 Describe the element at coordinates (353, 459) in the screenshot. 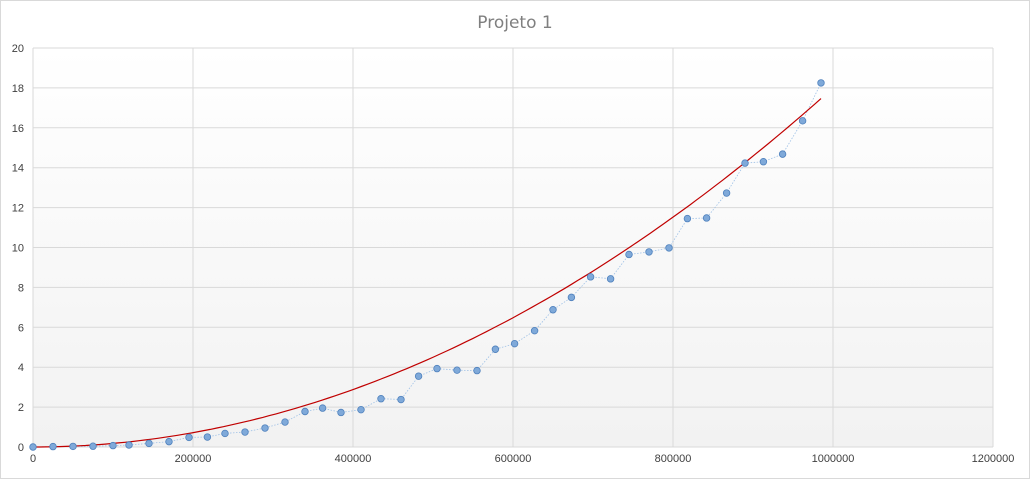

I see `x-tick-label: 400000` at that location.